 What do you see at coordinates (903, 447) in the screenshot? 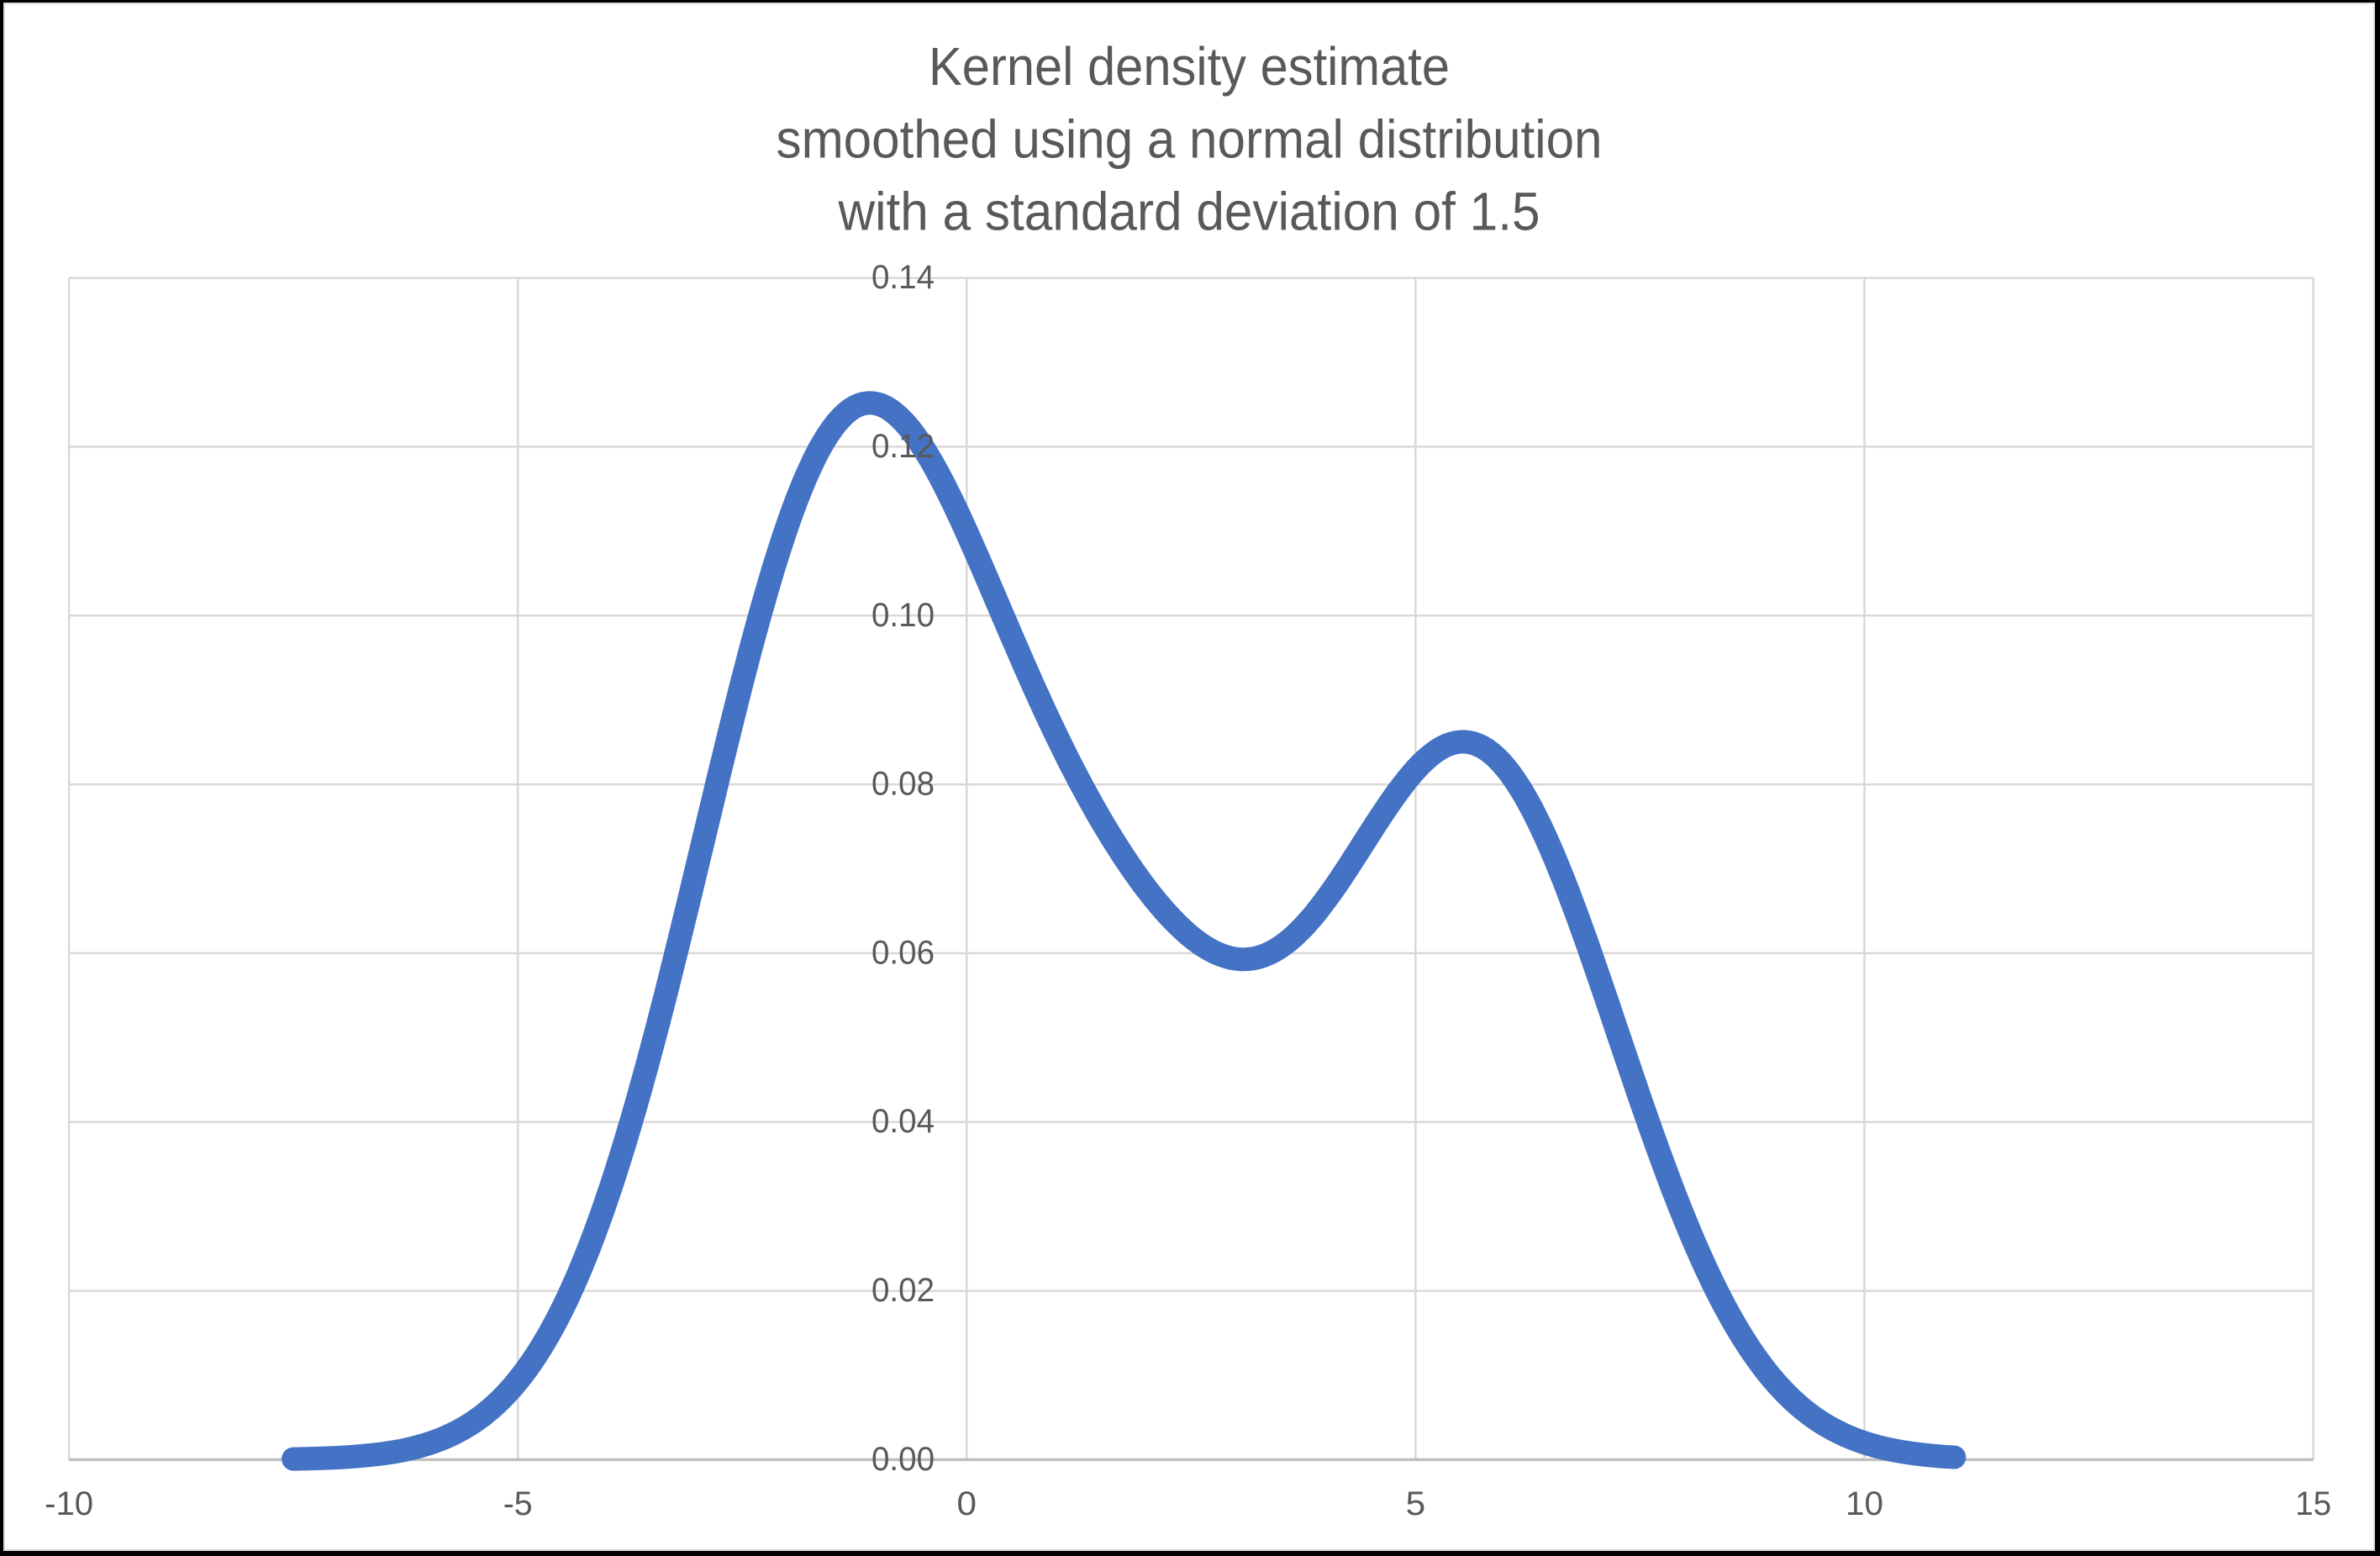
I see `svg-text: 0.12` at bounding box center [903, 447].